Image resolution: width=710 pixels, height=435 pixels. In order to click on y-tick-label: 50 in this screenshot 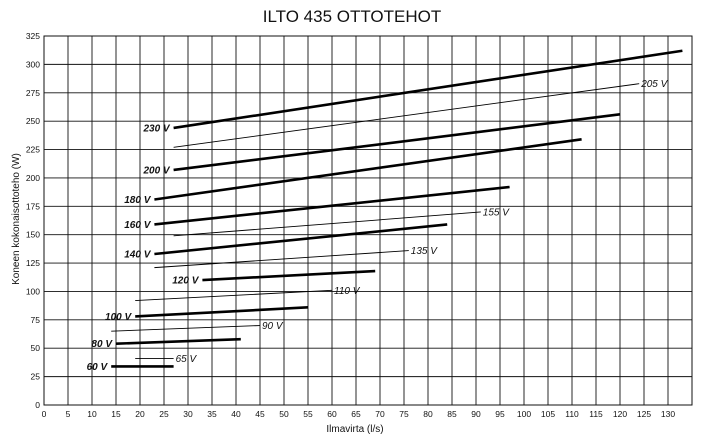, I will do `click(36, 348)`.